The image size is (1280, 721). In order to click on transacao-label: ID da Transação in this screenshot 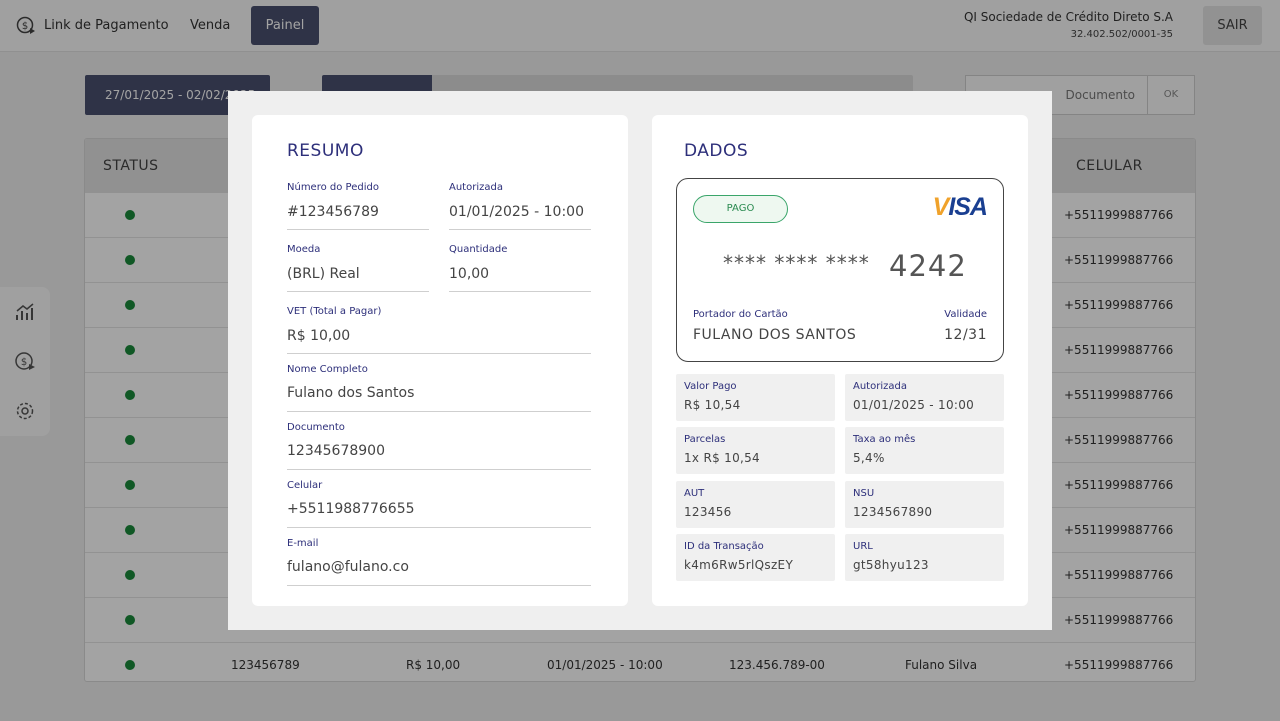, I will do `click(724, 546)`.